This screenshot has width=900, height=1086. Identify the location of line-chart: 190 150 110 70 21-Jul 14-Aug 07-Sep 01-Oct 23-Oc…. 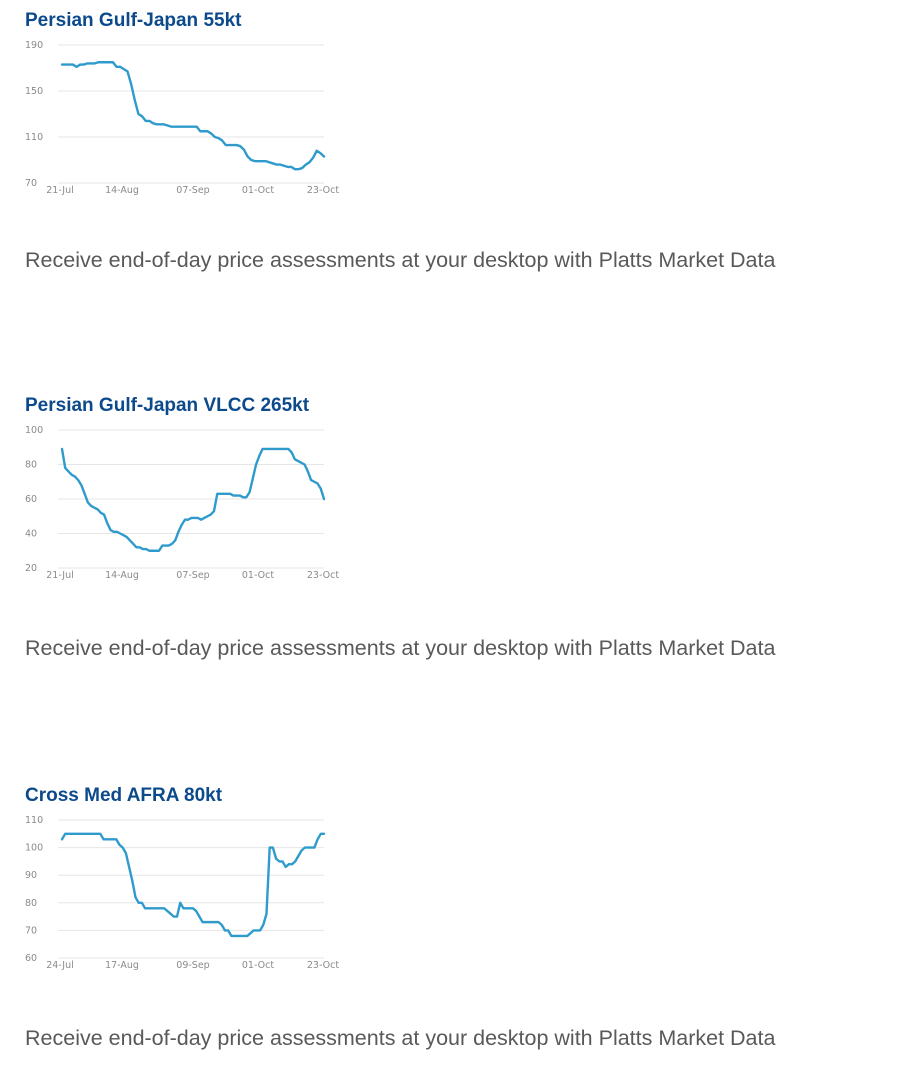
(182, 118).